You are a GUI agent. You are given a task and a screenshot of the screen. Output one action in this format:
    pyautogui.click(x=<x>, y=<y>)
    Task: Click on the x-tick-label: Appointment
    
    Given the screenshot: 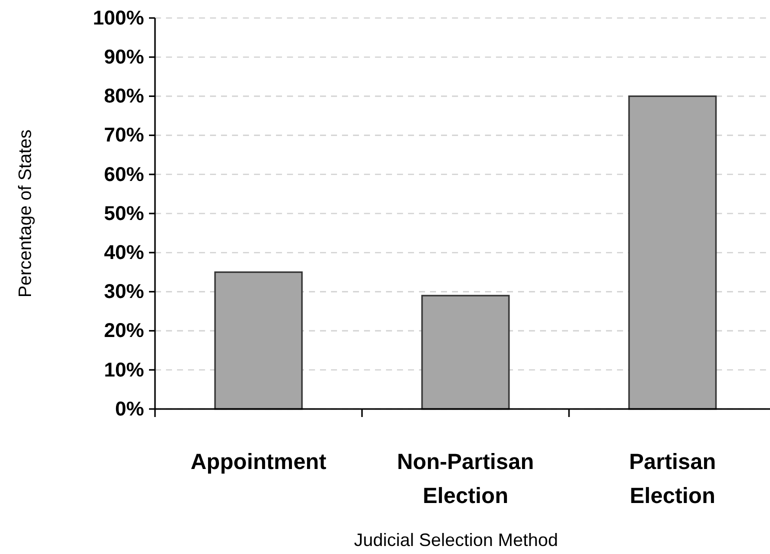 What is the action you would take?
    pyautogui.click(x=258, y=461)
    